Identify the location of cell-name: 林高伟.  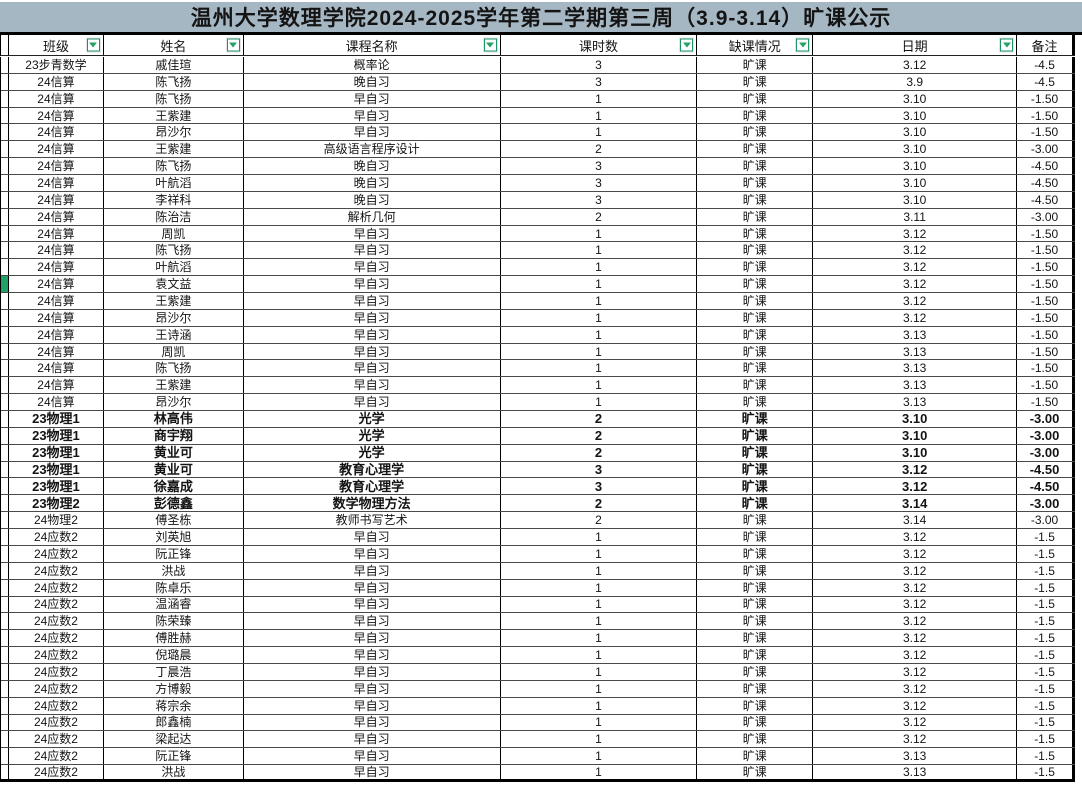
(174, 419).